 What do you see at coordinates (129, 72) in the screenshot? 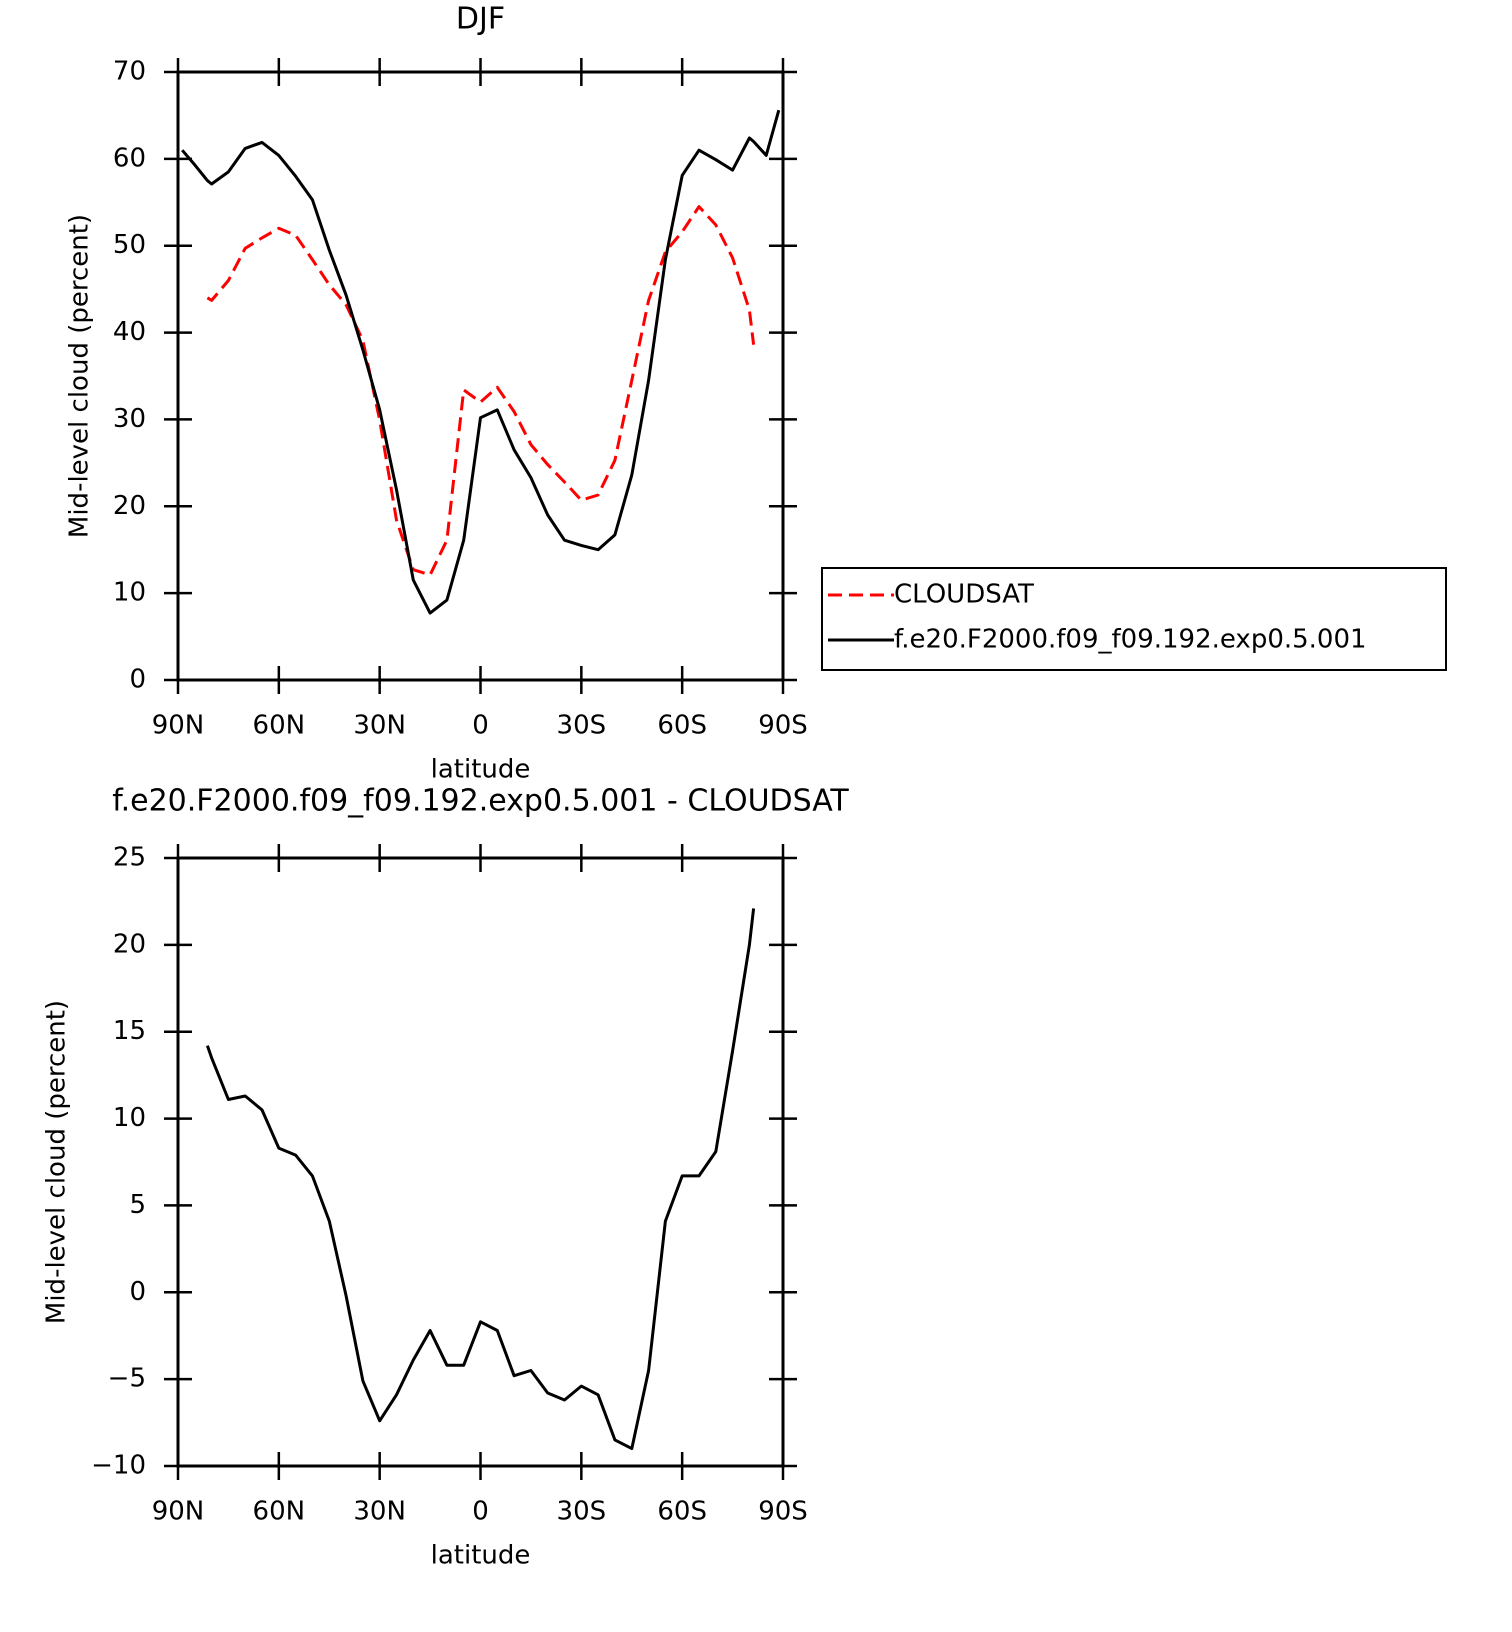
I see `y-tick-label: 70` at bounding box center [129, 72].